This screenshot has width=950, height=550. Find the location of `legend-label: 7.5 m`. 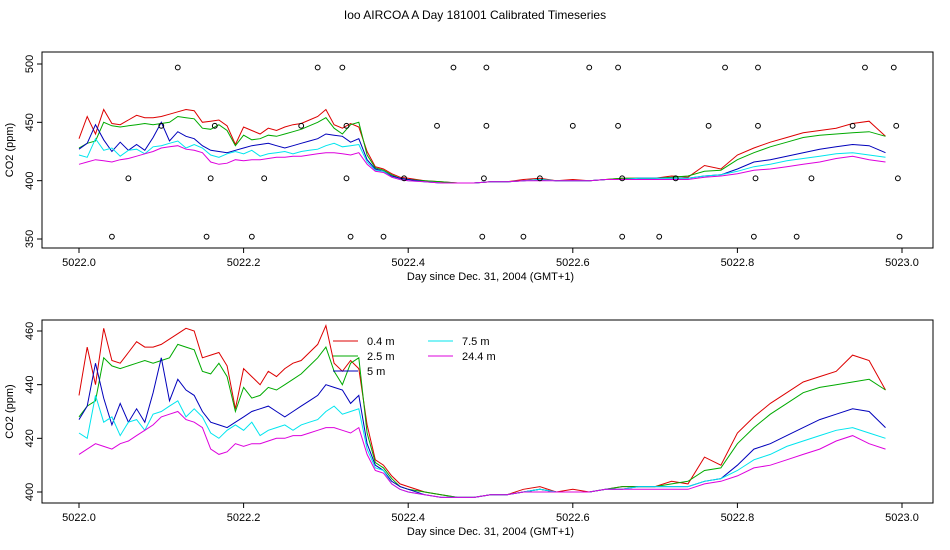

legend-label: 7.5 m is located at coordinates (476, 342).